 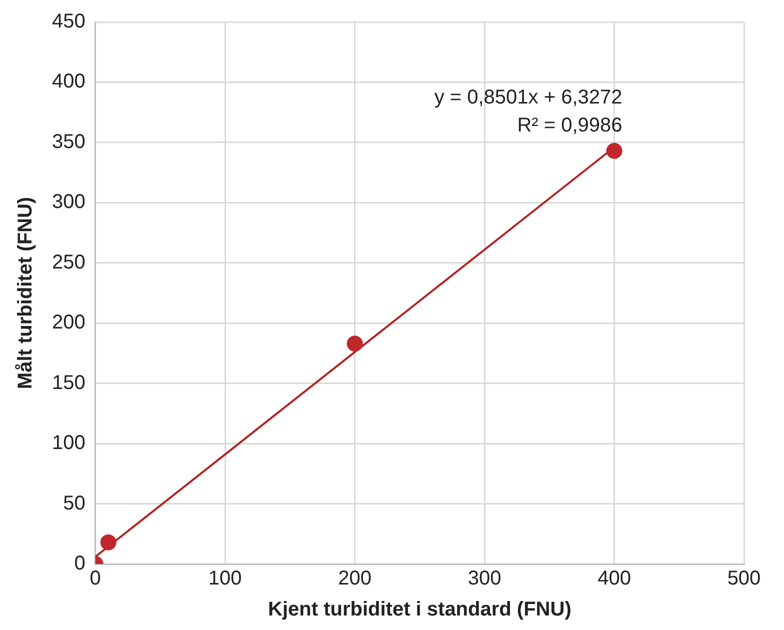 What do you see at coordinates (420, 609) in the screenshot?
I see `x-axis-title: Kjent turbiditet i standard (FNU)` at bounding box center [420, 609].